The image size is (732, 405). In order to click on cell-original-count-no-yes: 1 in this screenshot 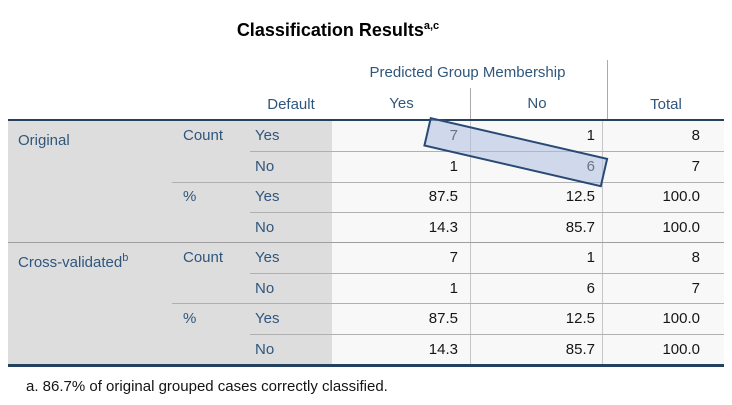, I will do `click(453, 166)`.